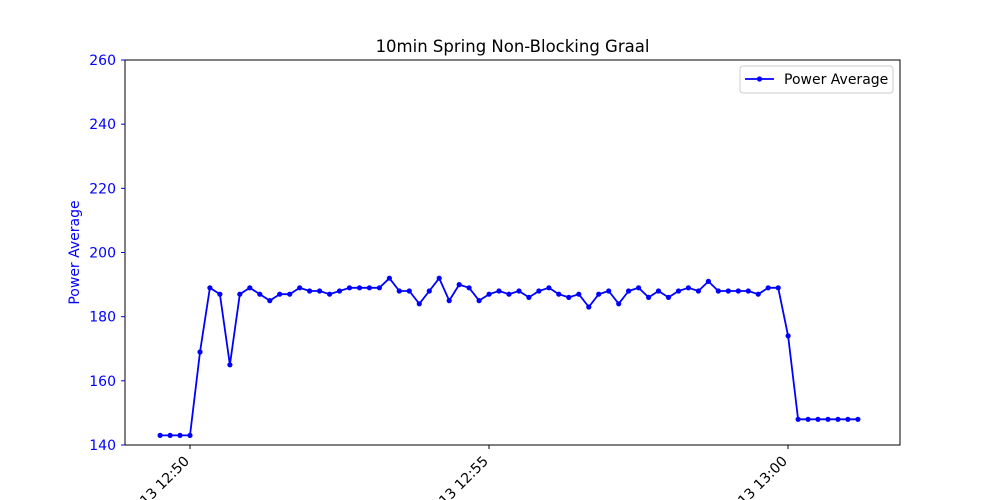 The height and width of the screenshot is (500, 1000). I want to click on y-tick-label: 240, so click(102, 125).